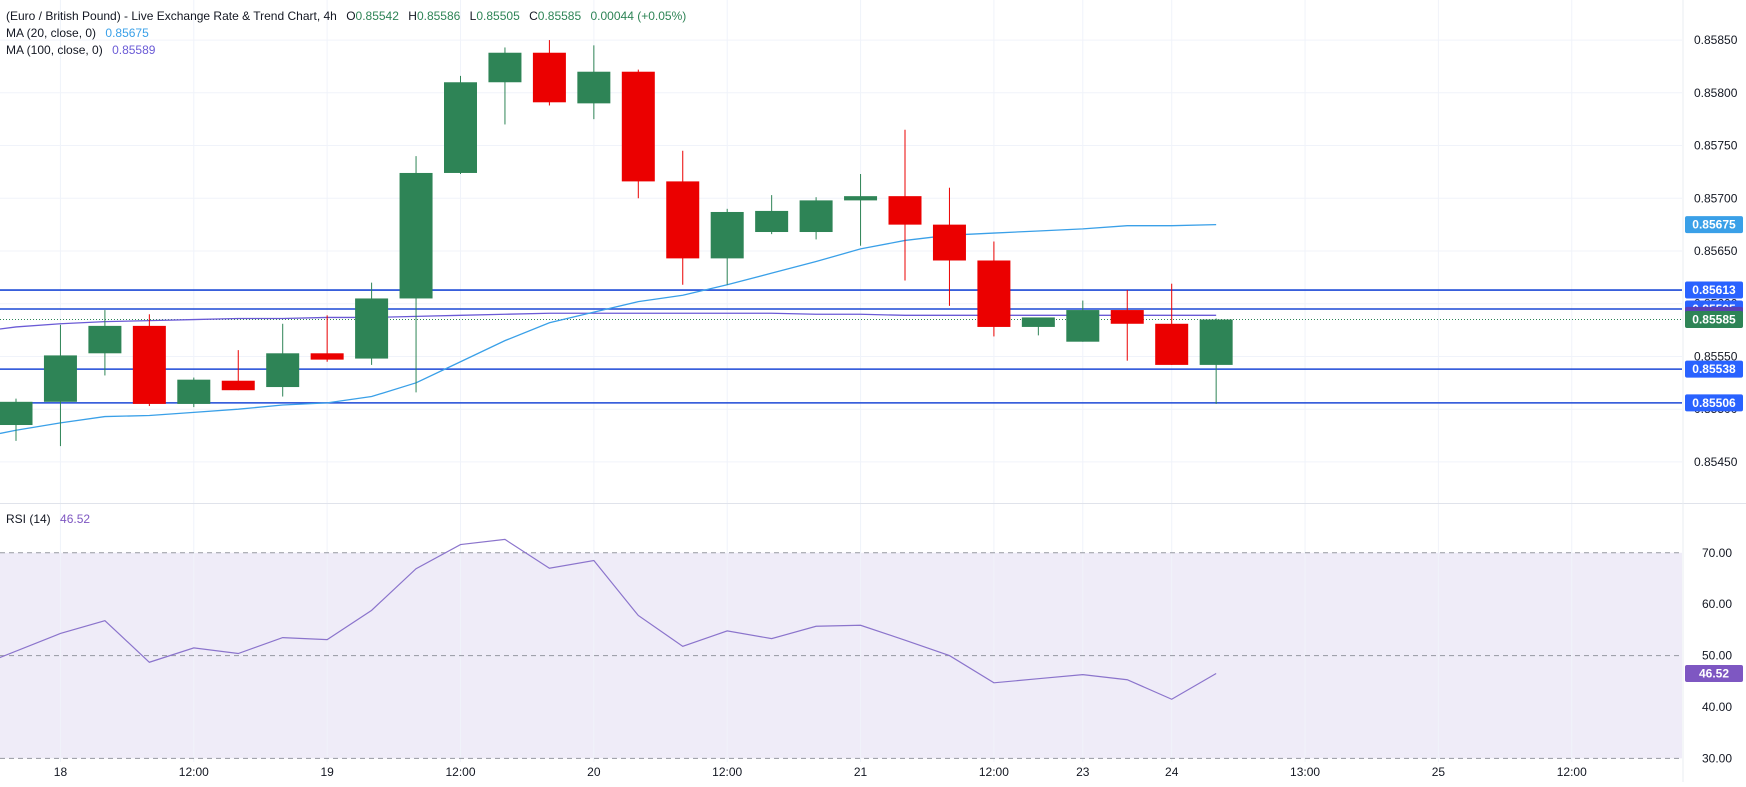 The image size is (1746, 787). Describe the element at coordinates (75, 519) in the screenshot. I see `rsi-value: 46.52` at that location.